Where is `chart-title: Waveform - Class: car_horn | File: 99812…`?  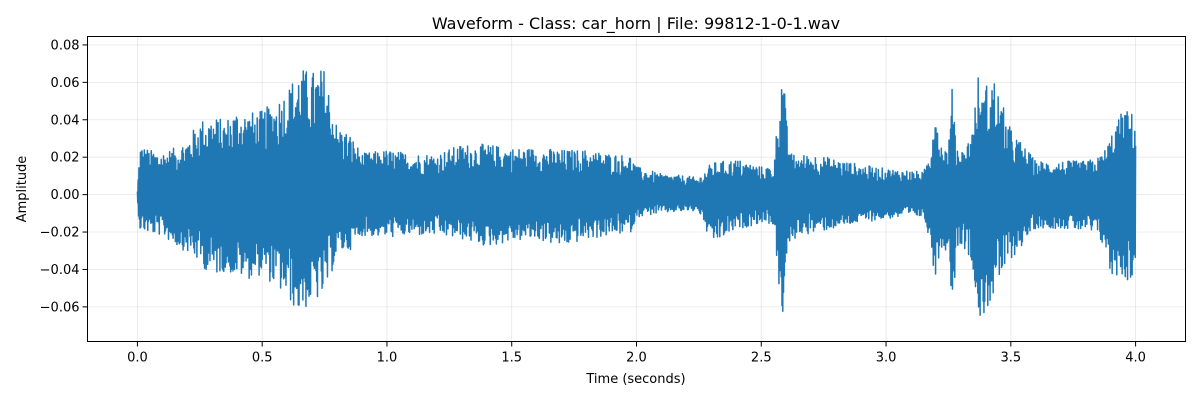
chart-title: Waveform - Class: car_horn | File: 99812… is located at coordinates (636, 24).